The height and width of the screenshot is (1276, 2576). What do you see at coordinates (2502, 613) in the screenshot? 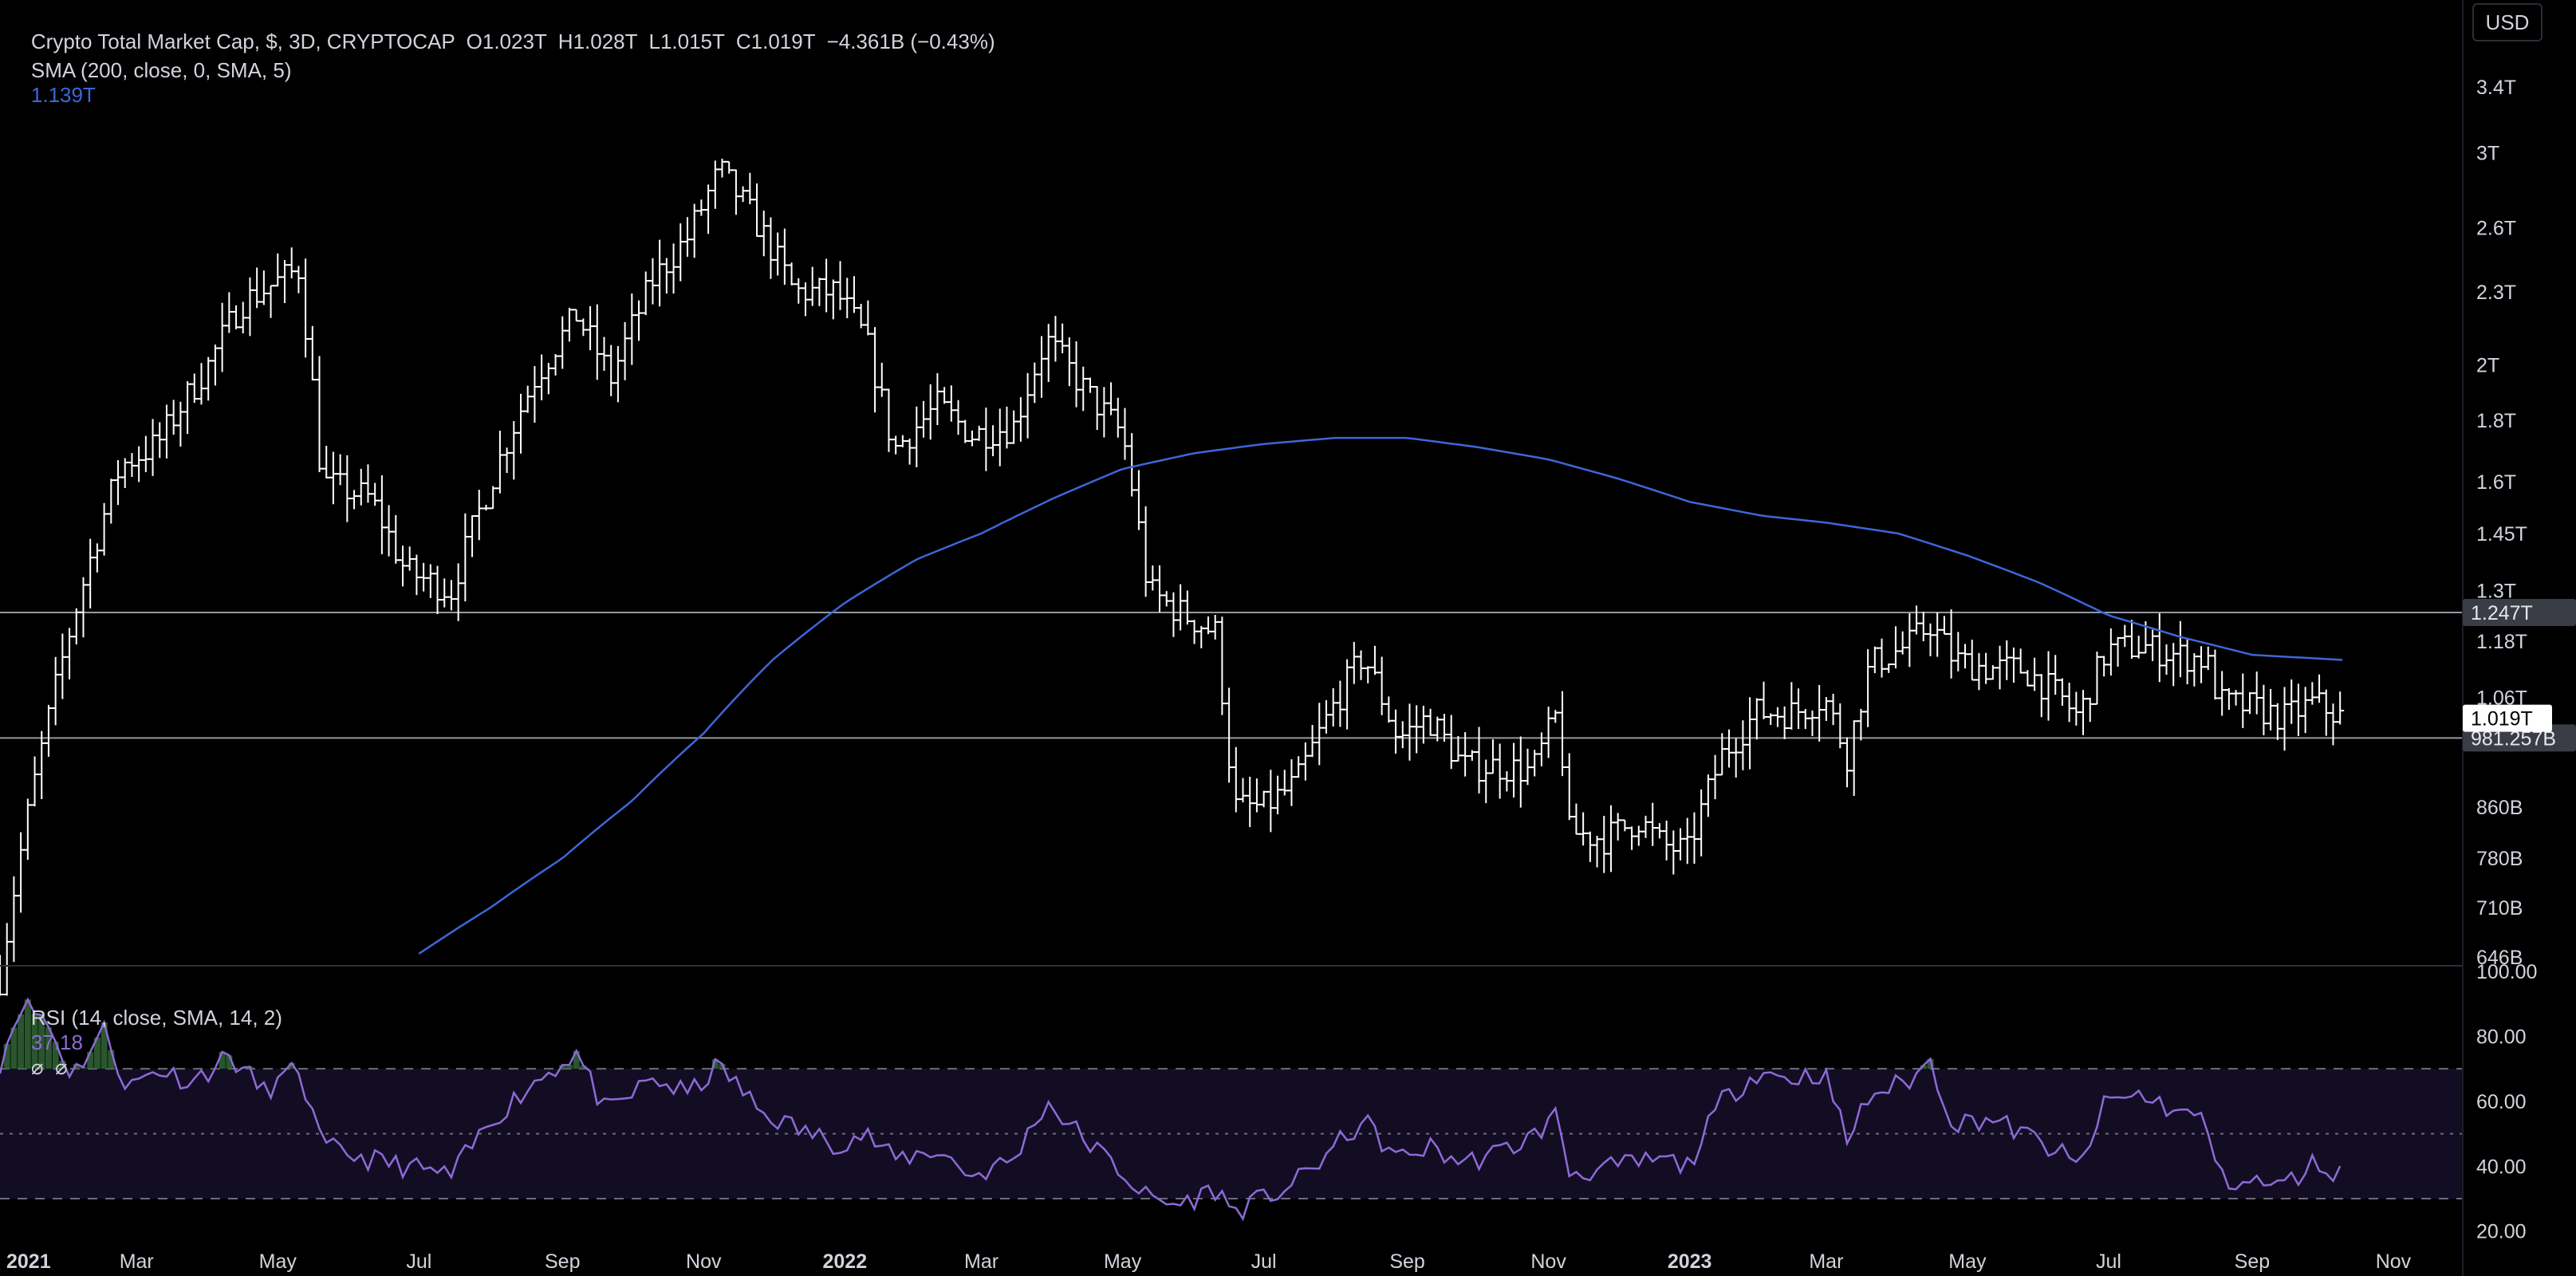
I see `hline-label-1: 1.247T` at bounding box center [2502, 613].